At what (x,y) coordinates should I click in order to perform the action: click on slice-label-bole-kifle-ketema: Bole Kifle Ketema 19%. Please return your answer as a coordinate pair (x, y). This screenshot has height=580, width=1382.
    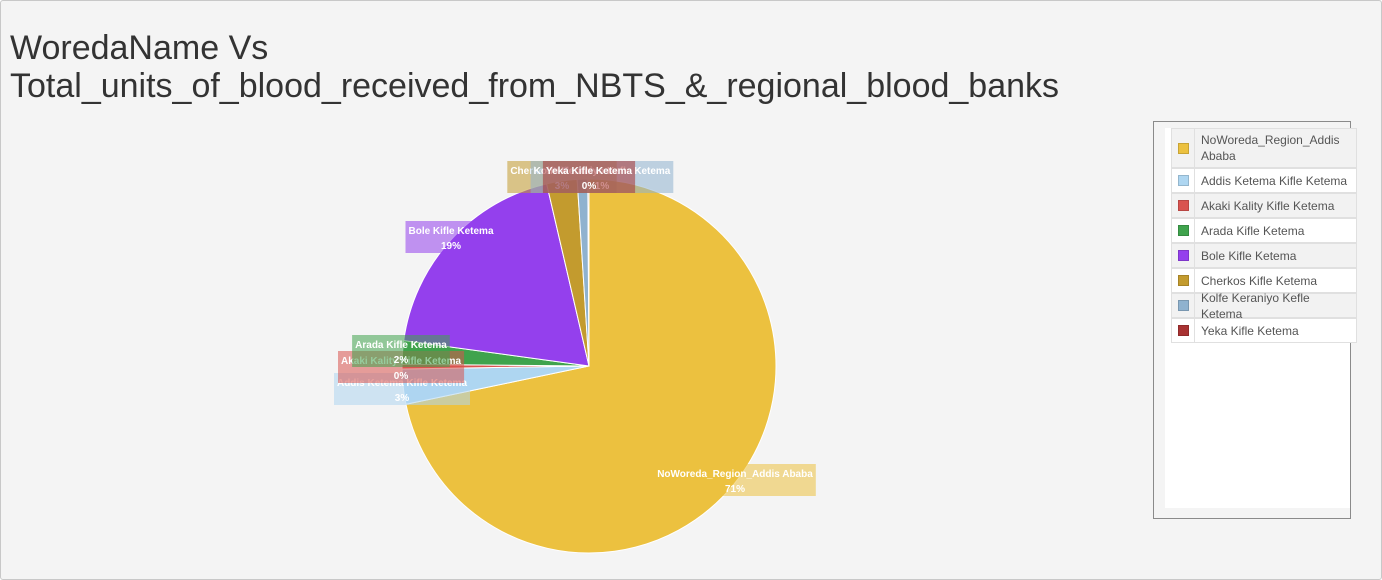
    Looking at the image, I should click on (451, 237).